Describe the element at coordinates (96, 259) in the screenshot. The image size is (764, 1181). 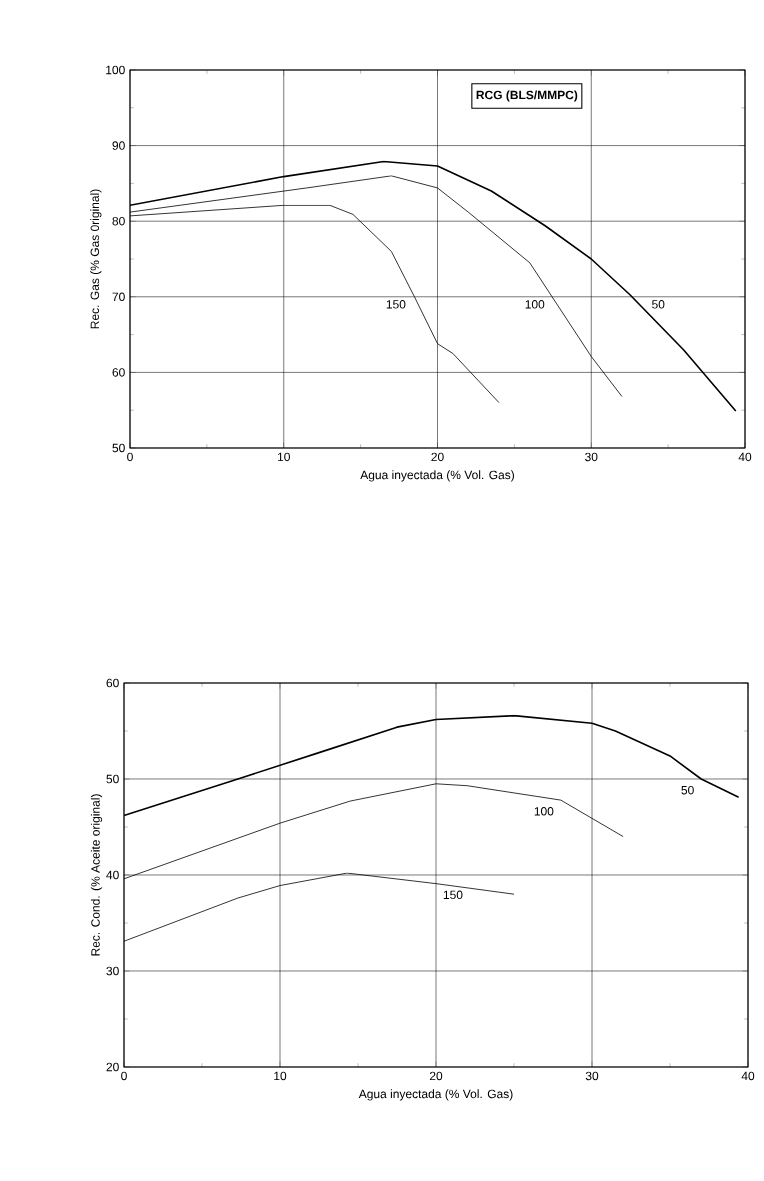
I see `y-axis-title: Rec. Gas (% Gas 0riginal)` at that location.